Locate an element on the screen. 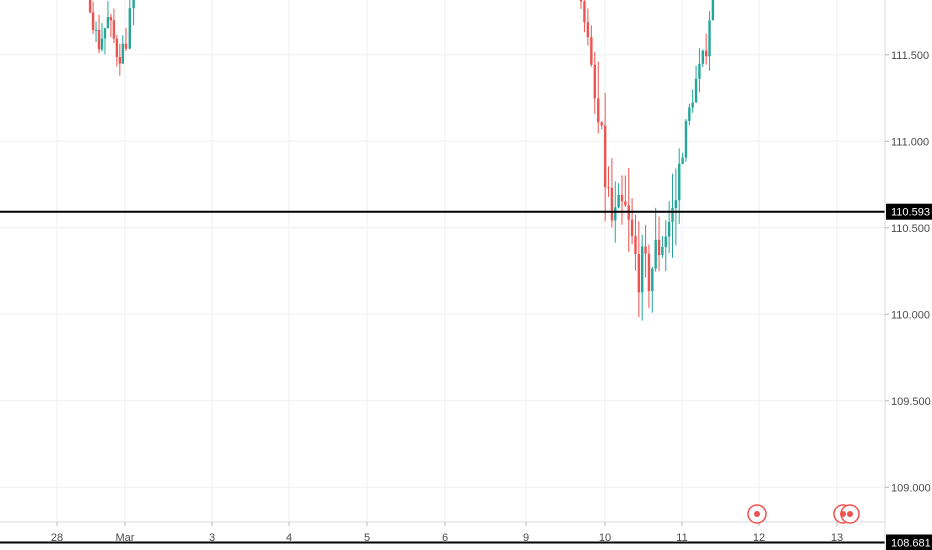  x-tick-label: 6 is located at coordinates (445, 538).